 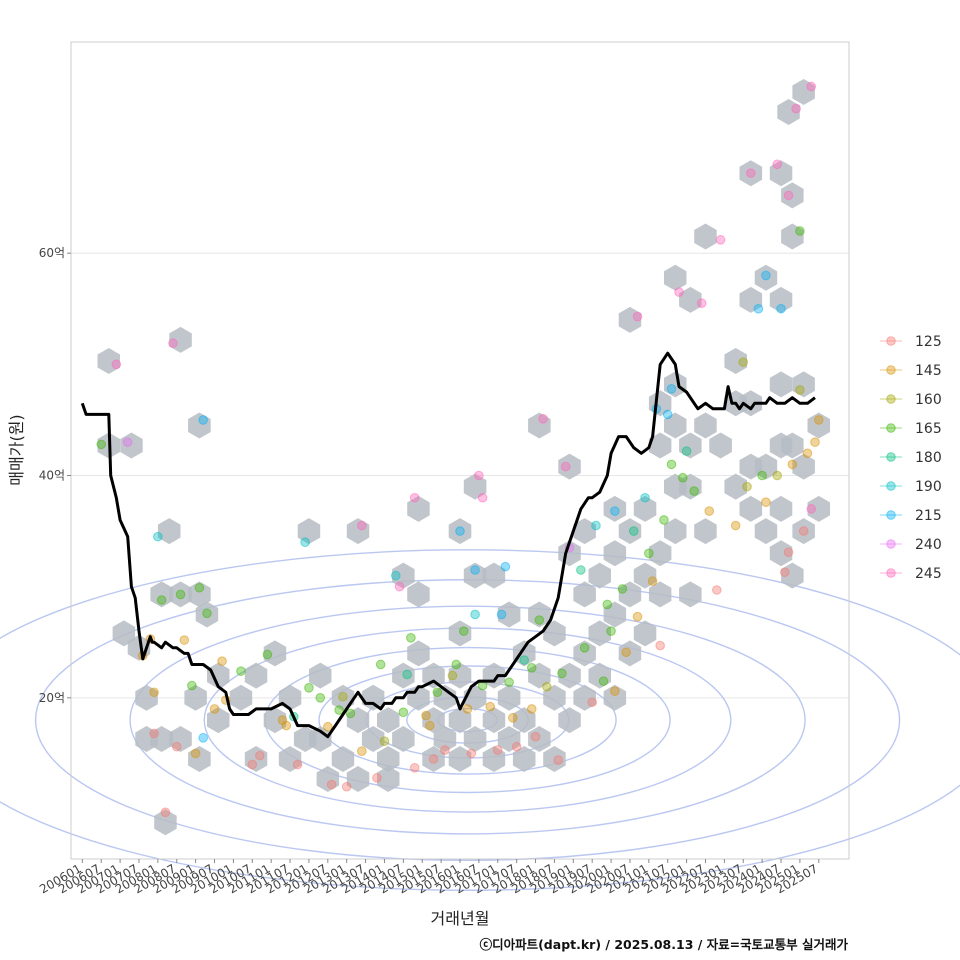 I want to click on legend-label: 215, so click(x=928, y=516).